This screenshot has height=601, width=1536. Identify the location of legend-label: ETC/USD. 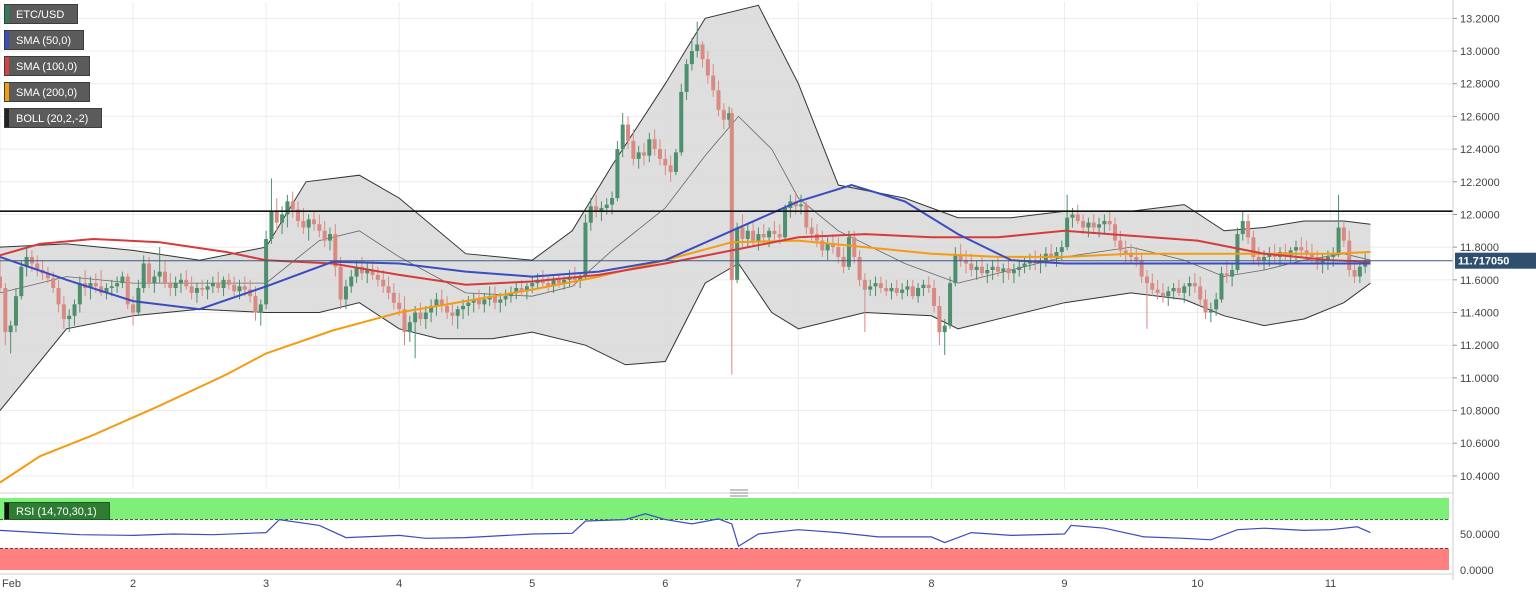
(40, 15).